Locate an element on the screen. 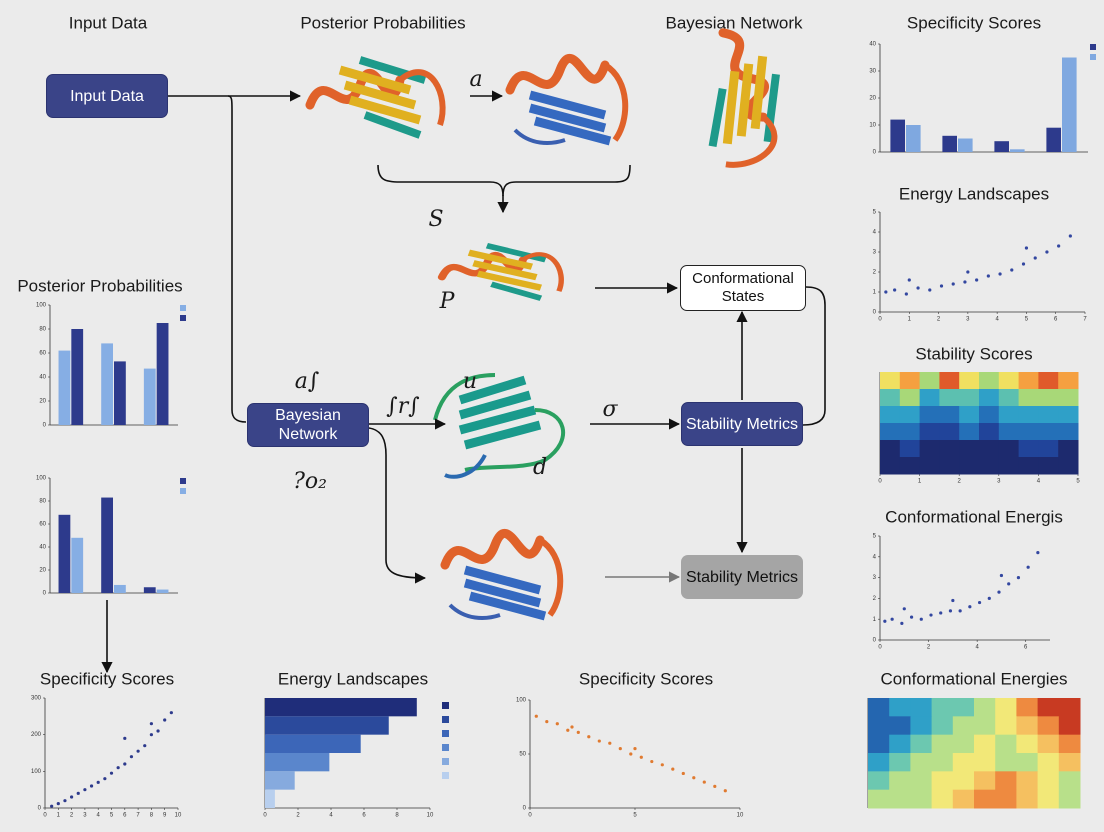 This screenshot has height=832, width=1104. symbol: u is located at coordinates (470, 381).